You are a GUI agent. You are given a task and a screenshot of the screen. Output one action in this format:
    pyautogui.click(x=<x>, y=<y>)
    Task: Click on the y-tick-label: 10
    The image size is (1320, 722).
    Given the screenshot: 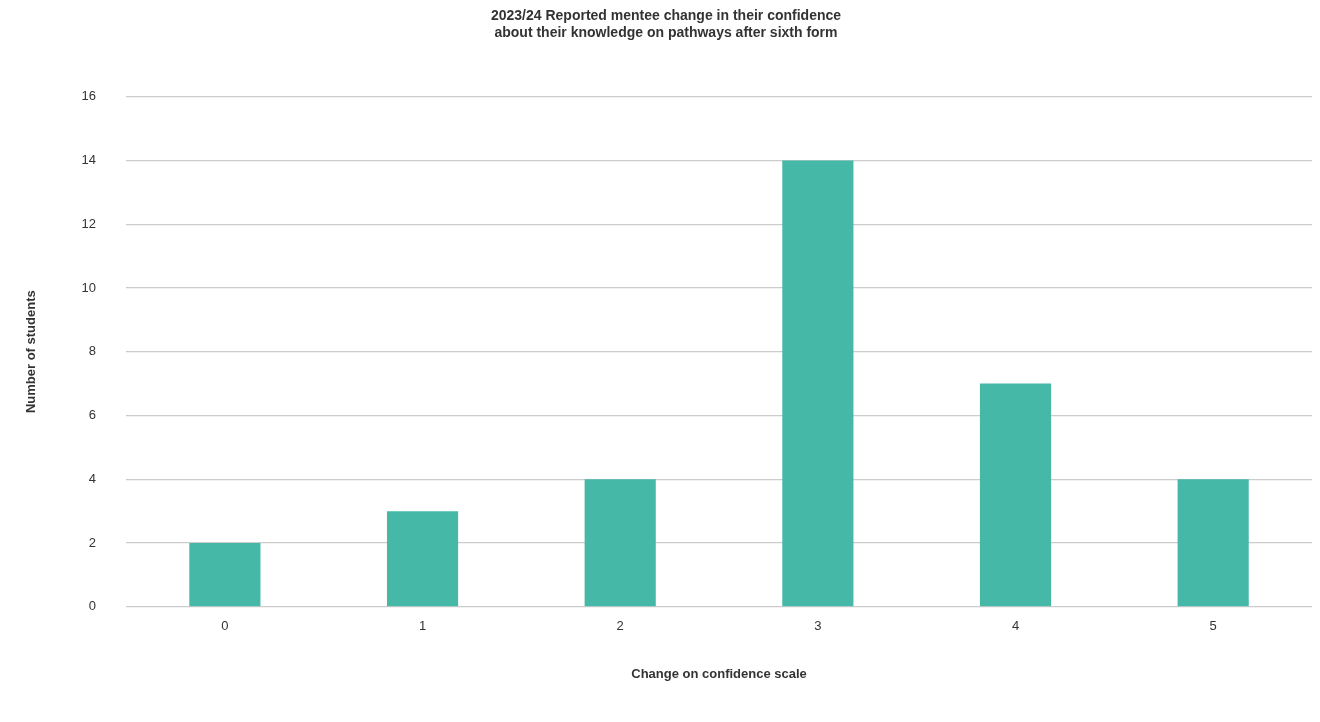 What is the action you would take?
    pyautogui.click(x=89, y=287)
    